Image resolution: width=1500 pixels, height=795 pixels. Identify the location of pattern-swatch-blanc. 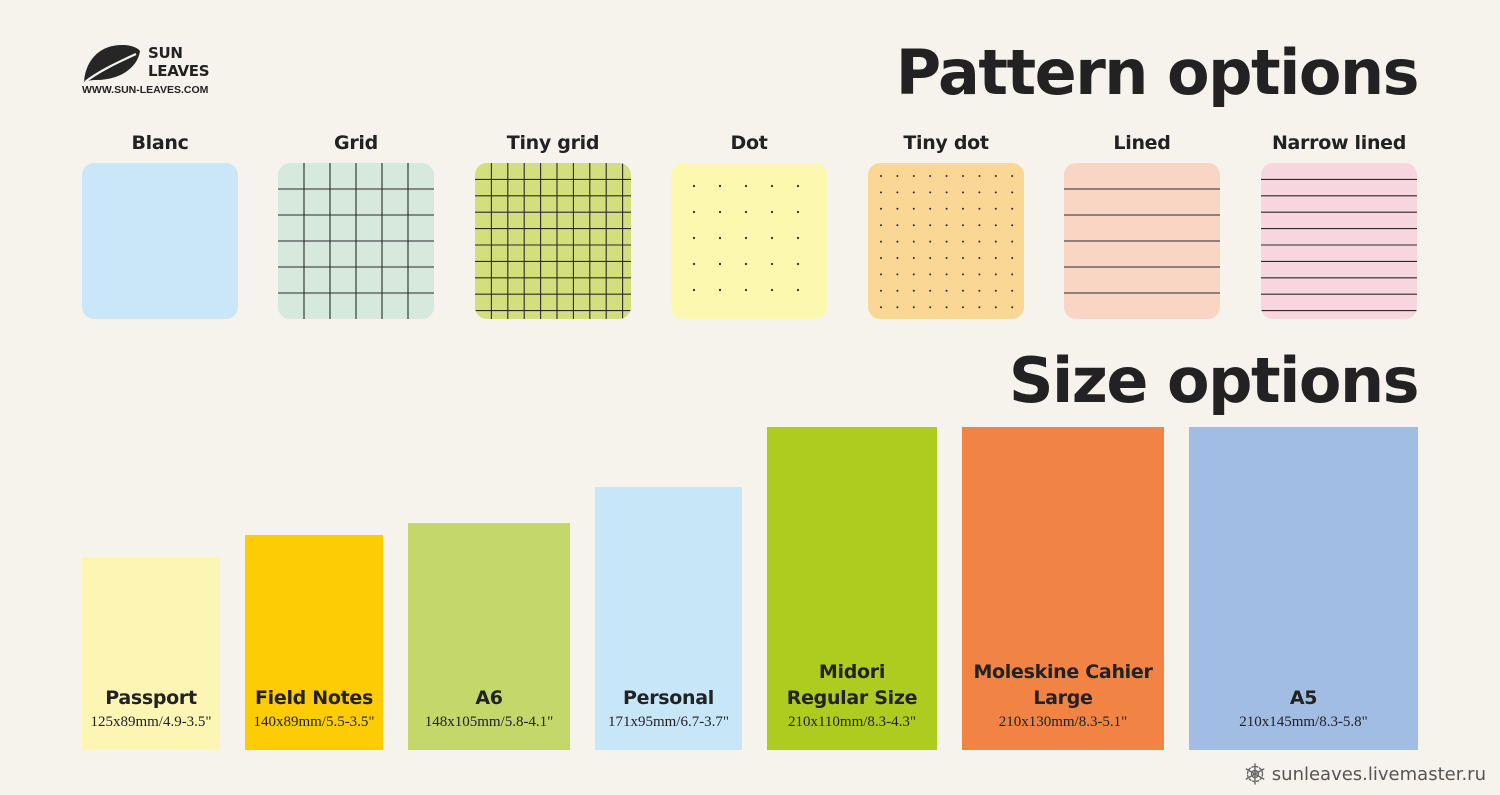
(160, 241).